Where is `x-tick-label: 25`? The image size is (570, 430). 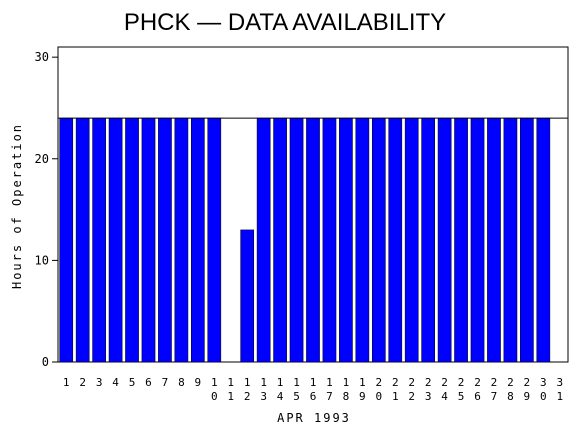 x-tick-label: 25 is located at coordinates (461, 390).